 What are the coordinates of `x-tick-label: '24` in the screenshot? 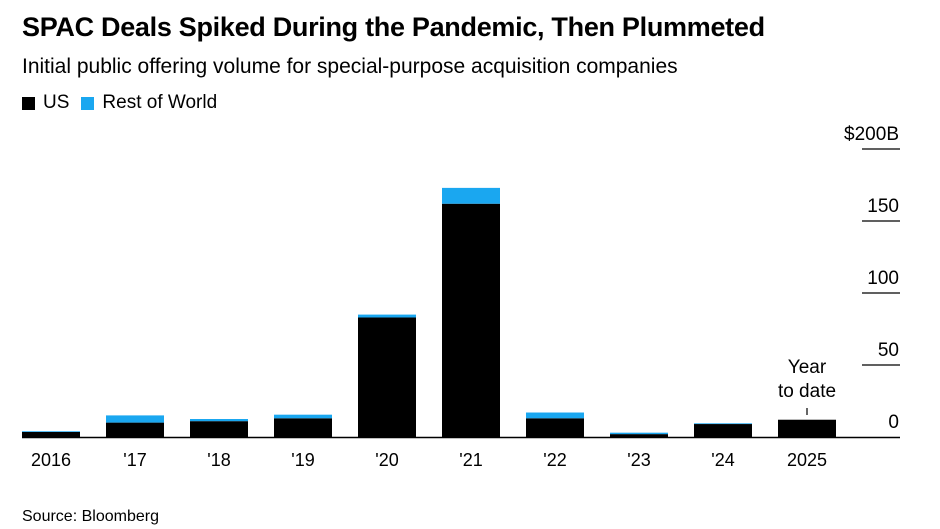 It's located at (722, 460).